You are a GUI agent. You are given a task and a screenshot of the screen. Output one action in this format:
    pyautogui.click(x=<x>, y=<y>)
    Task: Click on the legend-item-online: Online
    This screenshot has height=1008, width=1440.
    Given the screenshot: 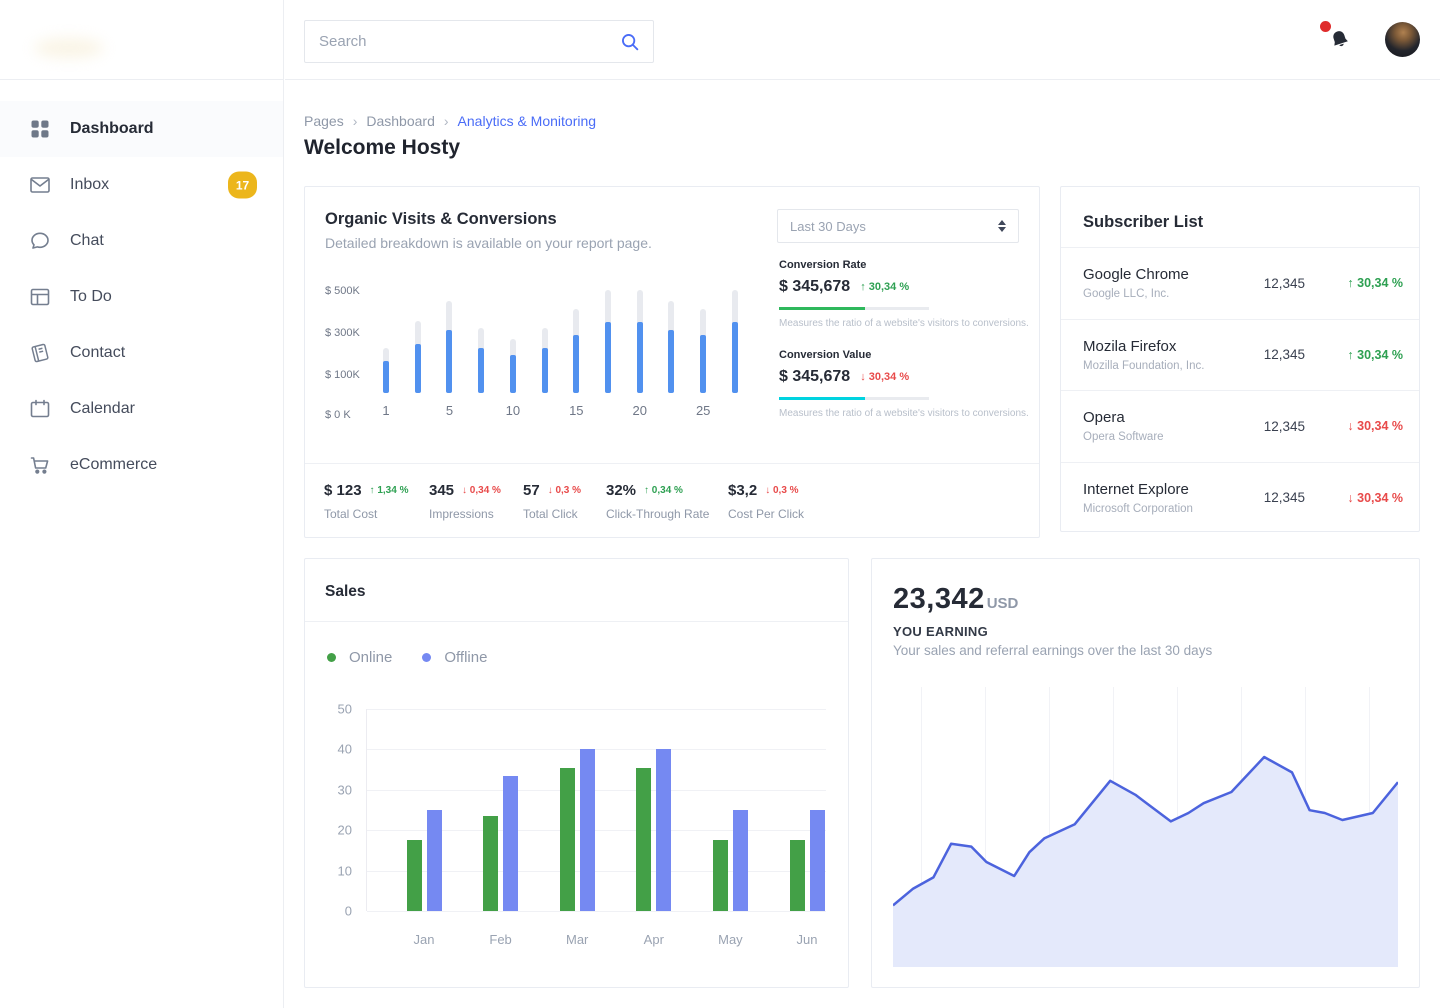 What is the action you would take?
    pyautogui.click(x=359, y=657)
    